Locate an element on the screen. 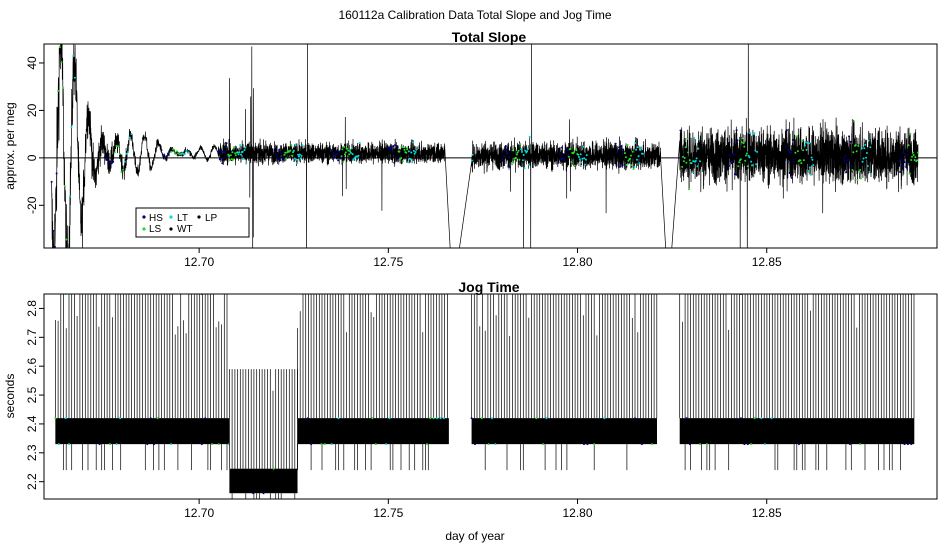 The width and height of the screenshot is (950, 550). total-slope-xtick-label: 12.85 is located at coordinates (767, 262).